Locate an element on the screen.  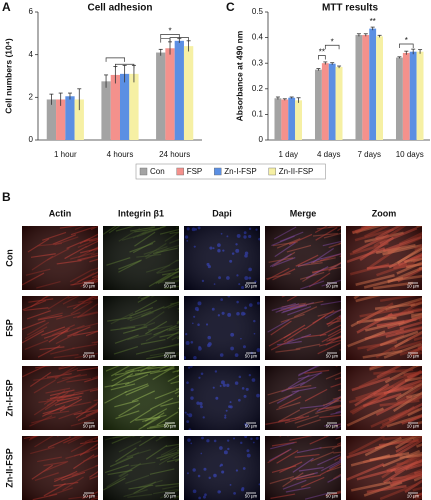
y-tick-label: 6 is located at coordinates (31, 11).